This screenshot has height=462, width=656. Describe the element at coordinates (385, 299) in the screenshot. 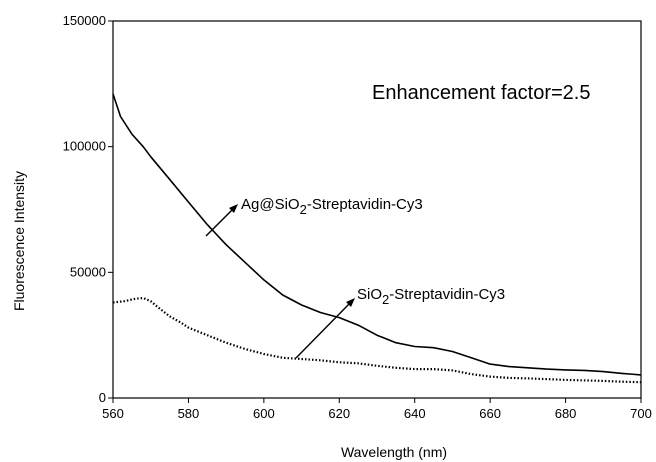

I see `sio2-label-subscript: 2` at that location.